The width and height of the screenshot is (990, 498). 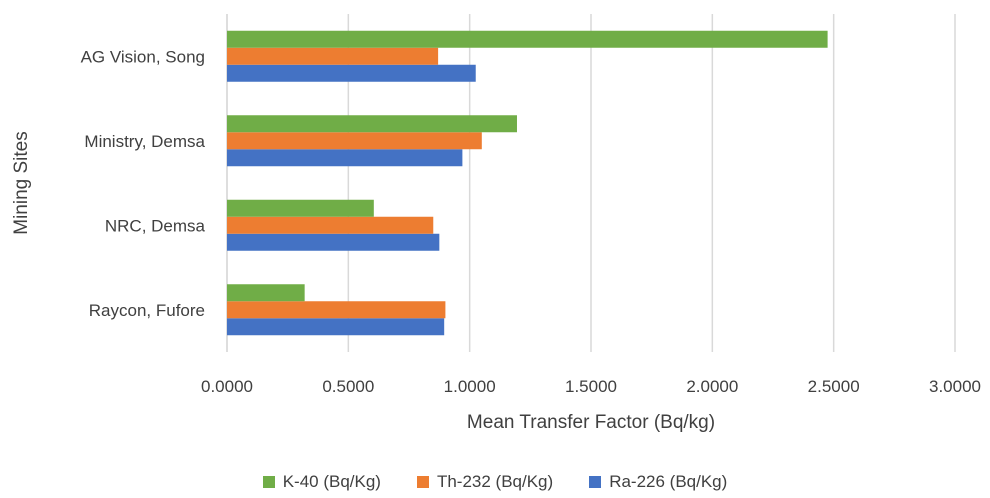 What do you see at coordinates (143, 56) in the screenshot?
I see `y-category-label: AG Vision, Song` at bounding box center [143, 56].